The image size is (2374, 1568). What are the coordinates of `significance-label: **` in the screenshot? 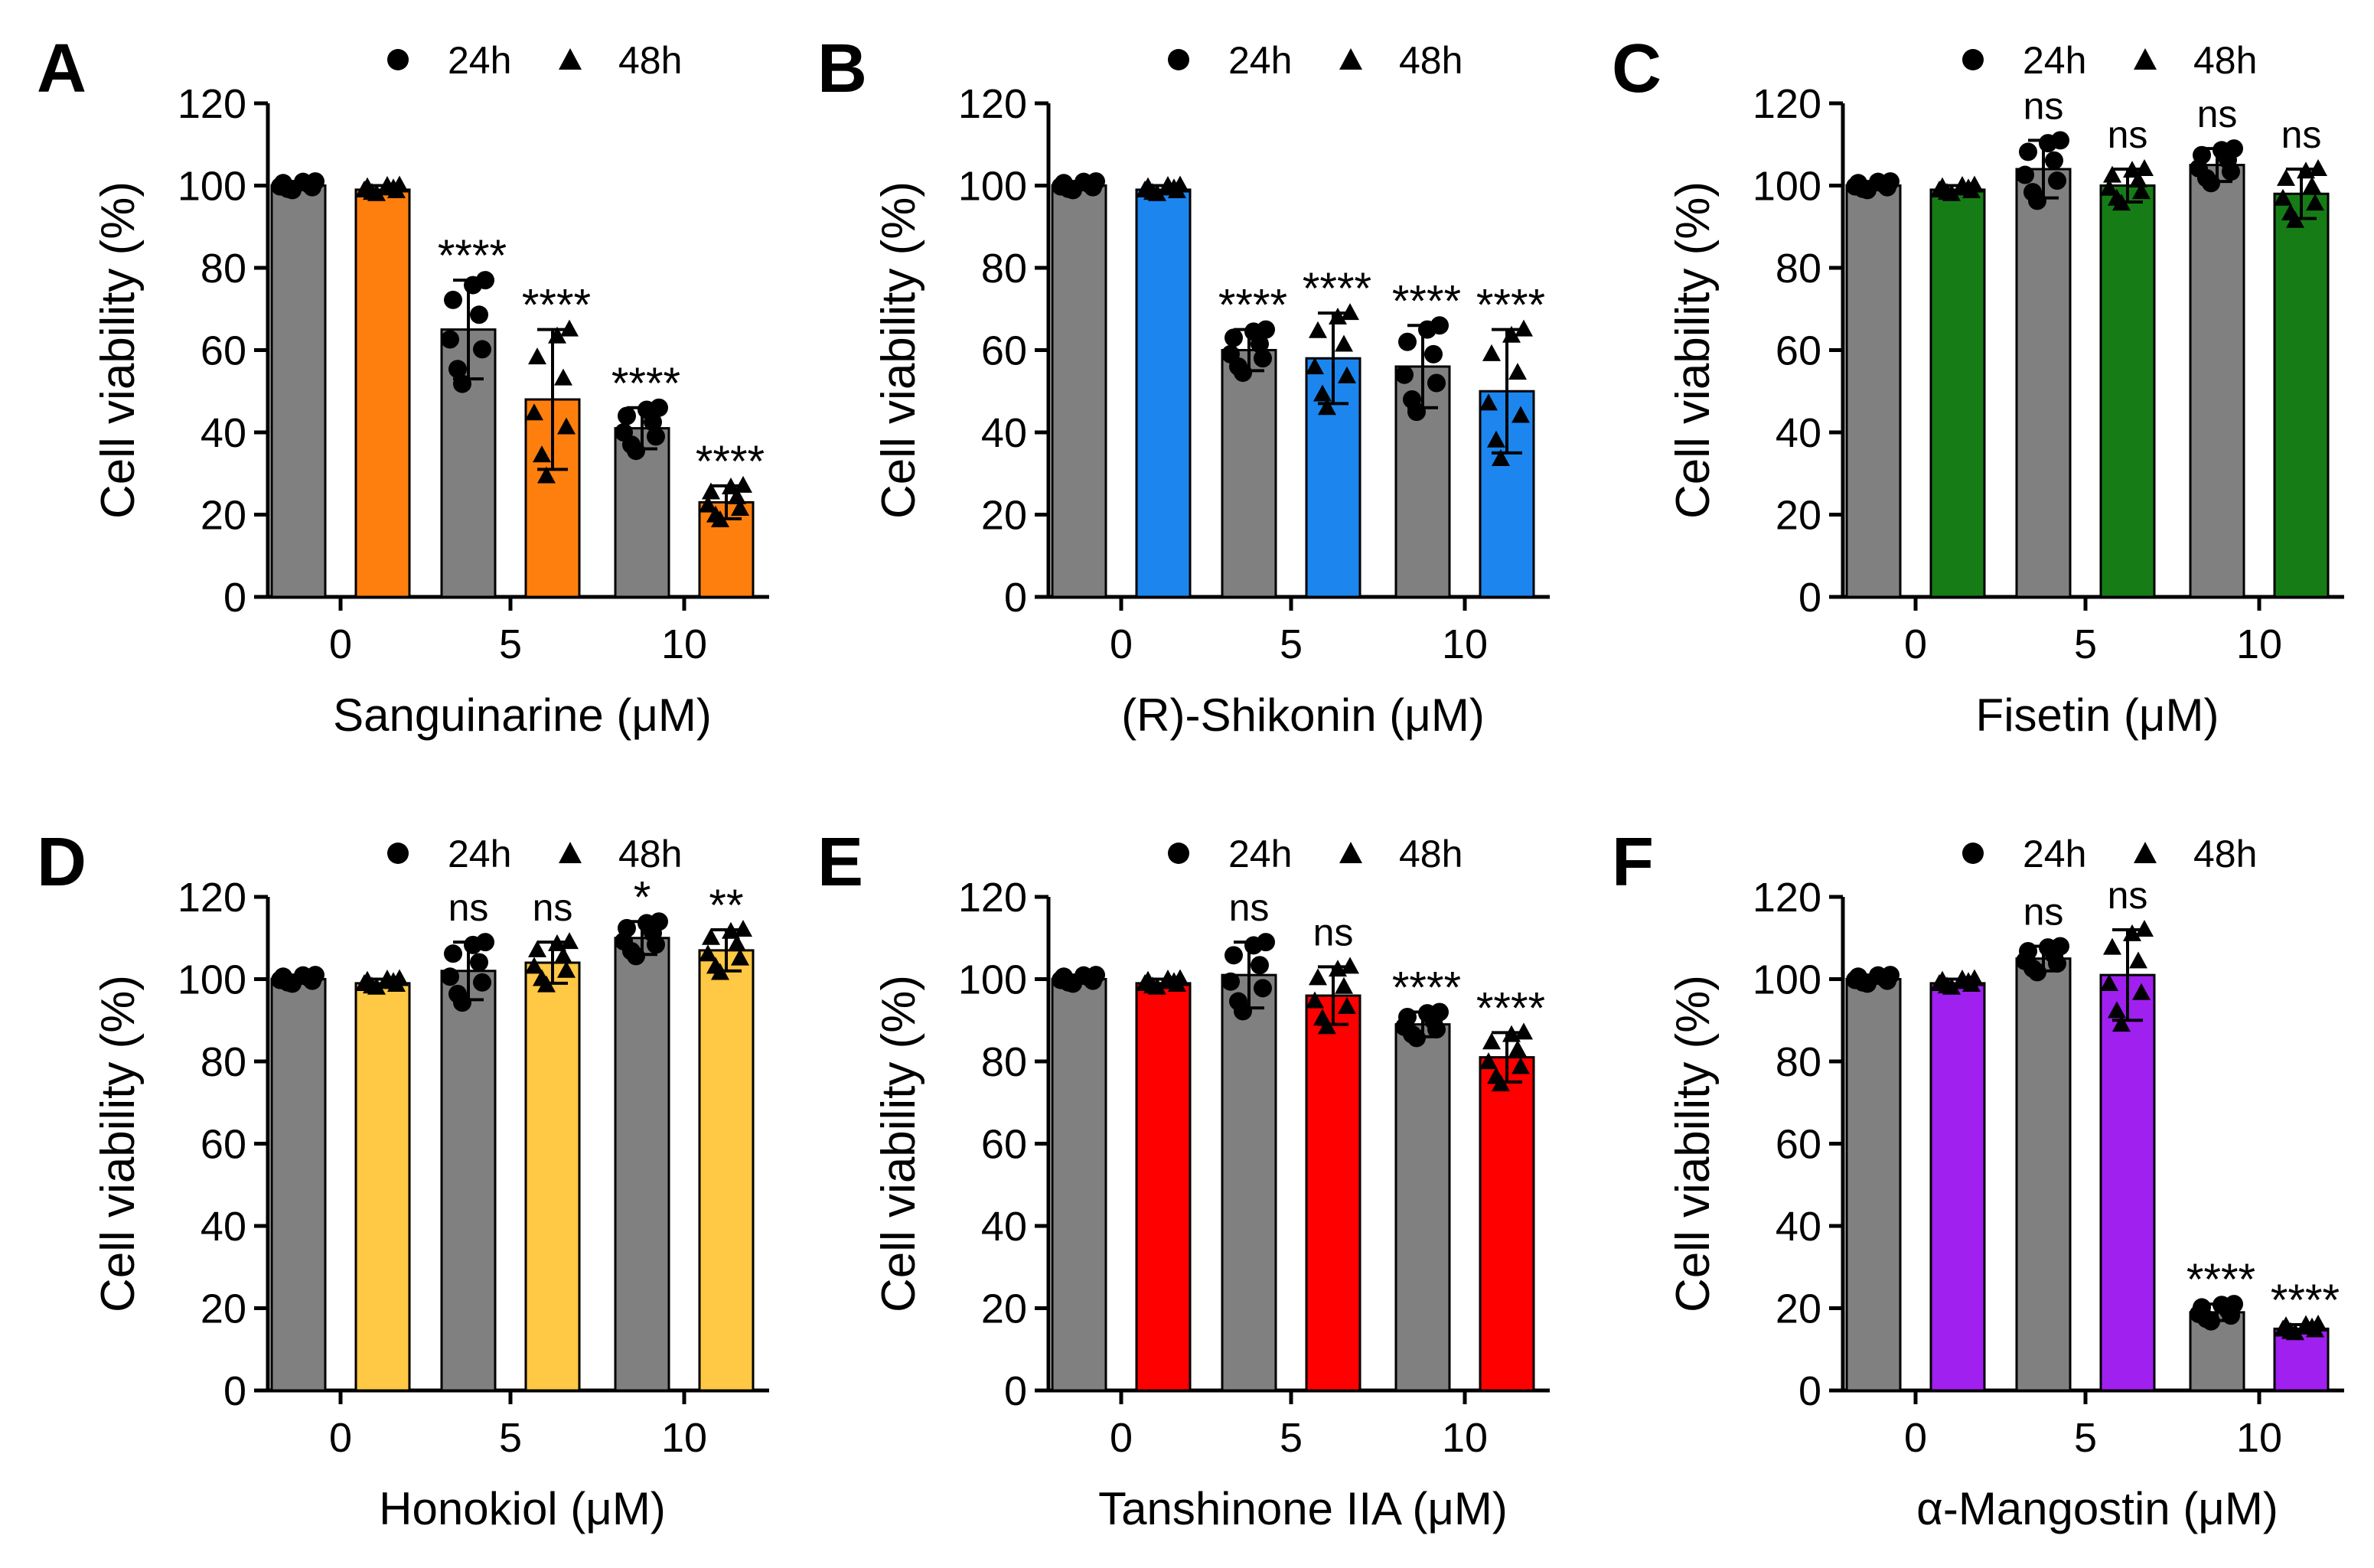 It's located at (726, 906).